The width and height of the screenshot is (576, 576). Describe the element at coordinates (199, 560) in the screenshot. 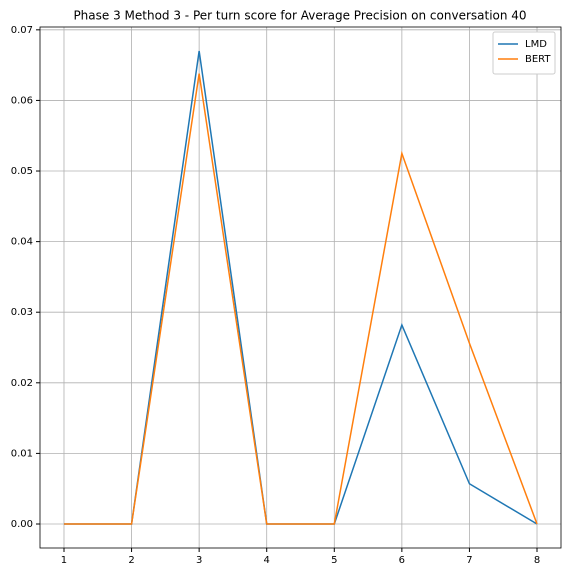

I see `x-tick-label: 3` at that location.